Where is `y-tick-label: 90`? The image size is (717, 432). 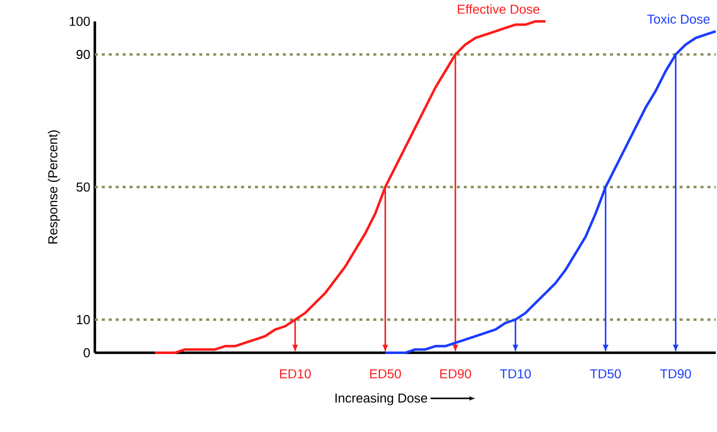
y-tick-label: 90 is located at coordinates (83, 55).